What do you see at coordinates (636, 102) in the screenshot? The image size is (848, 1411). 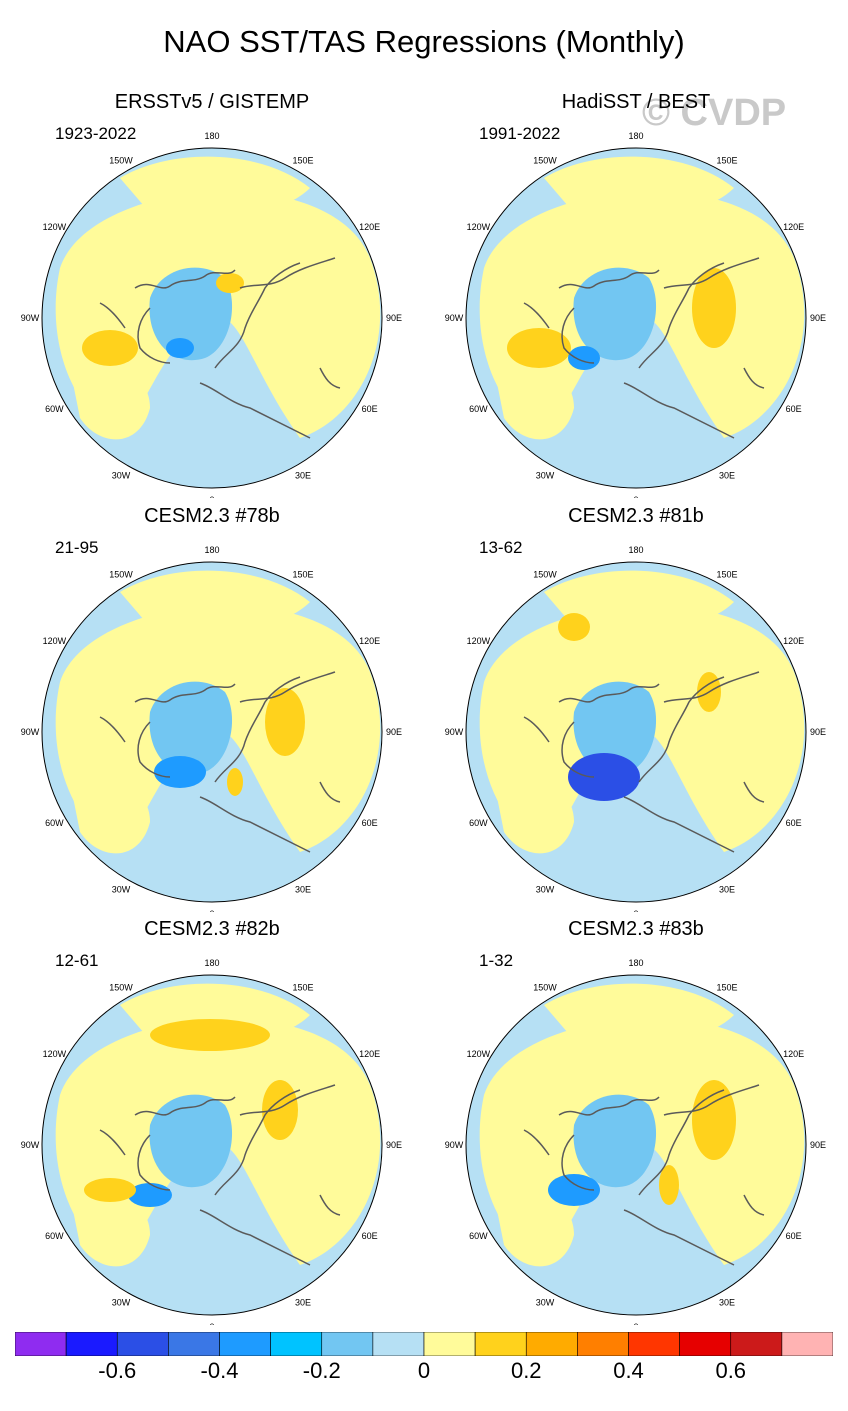 I see `panel-title: HadiSST / BEST` at bounding box center [636, 102].